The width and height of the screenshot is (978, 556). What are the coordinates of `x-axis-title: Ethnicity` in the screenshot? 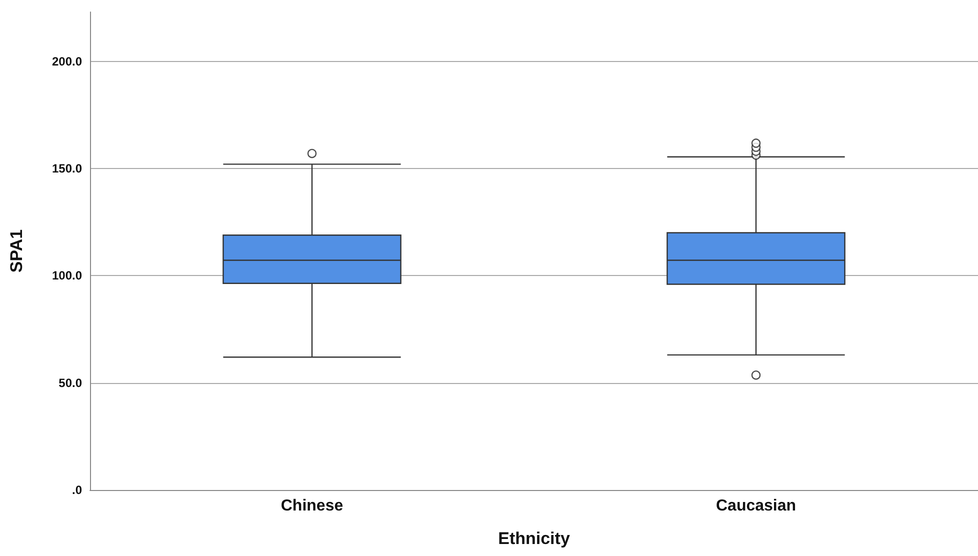 It's located at (534, 538).